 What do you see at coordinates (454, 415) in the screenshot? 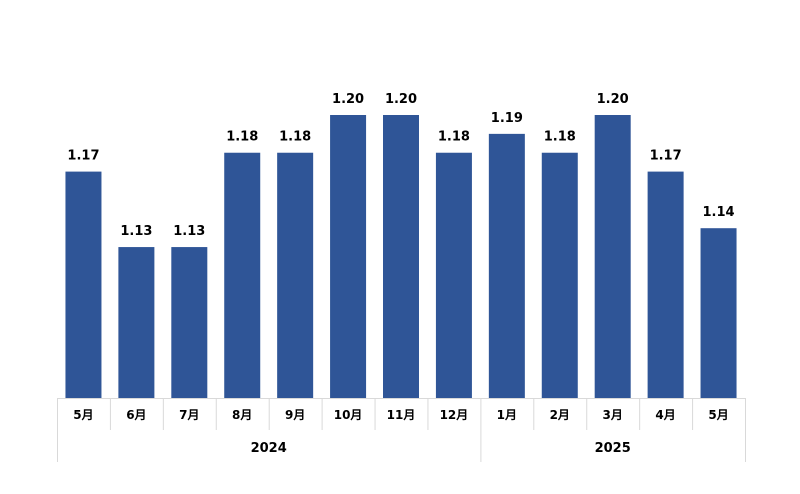
I see `category-label: 12月` at bounding box center [454, 415].